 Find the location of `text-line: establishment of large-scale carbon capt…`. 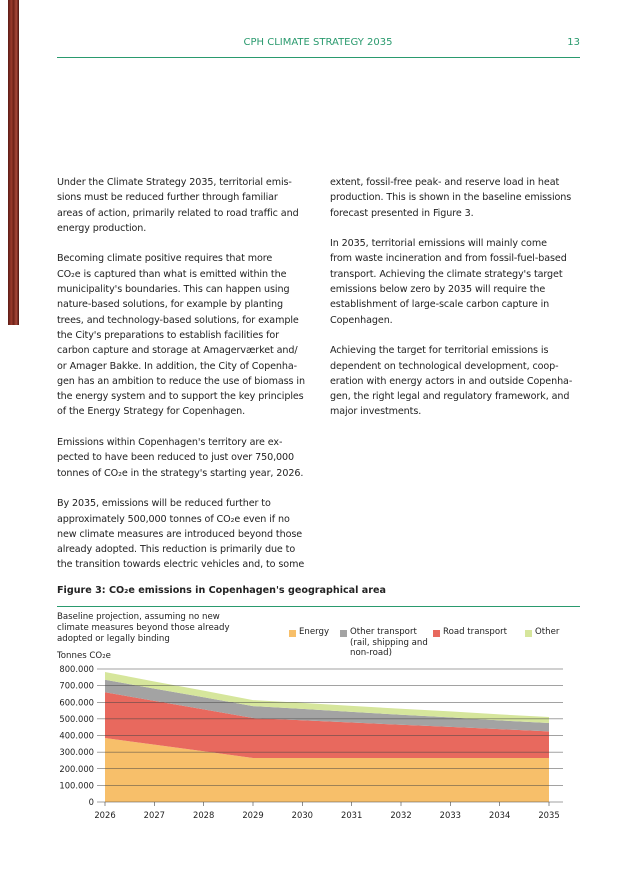

text-line: establishment of large-scale carbon capt… is located at coordinates (440, 305).